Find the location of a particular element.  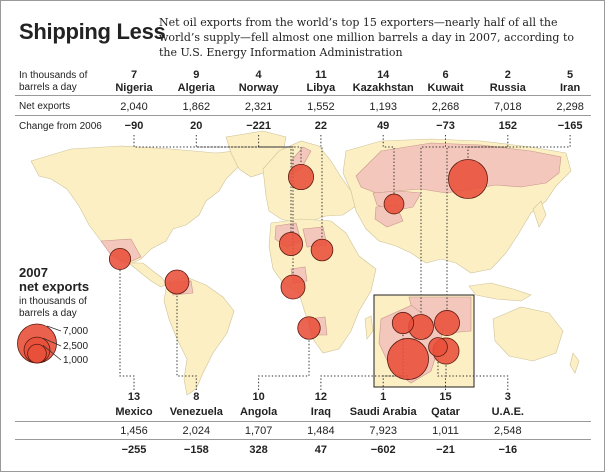

country-name-algeria: Algeria is located at coordinates (197, 88).